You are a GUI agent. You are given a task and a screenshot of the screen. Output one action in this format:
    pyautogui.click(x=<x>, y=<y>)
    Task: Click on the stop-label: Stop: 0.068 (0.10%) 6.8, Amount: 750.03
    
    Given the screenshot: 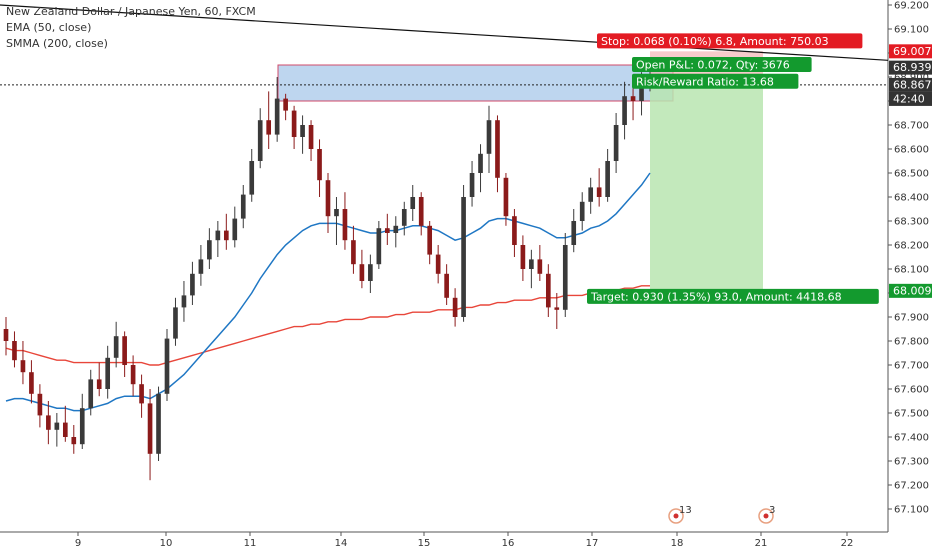 What is the action you would take?
    pyautogui.click(x=730, y=41)
    